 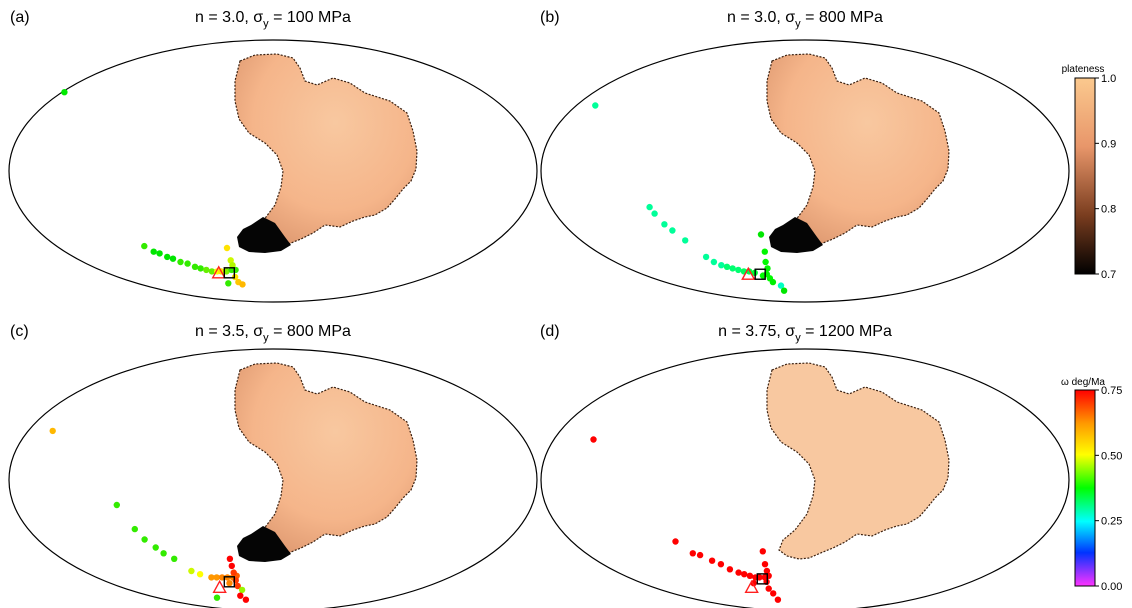 What do you see at coordinates (273, 333) in the screenshot?
I see `panel-title: n = 3.5, σy = 800 MPa` at bounding box center [273, 333].